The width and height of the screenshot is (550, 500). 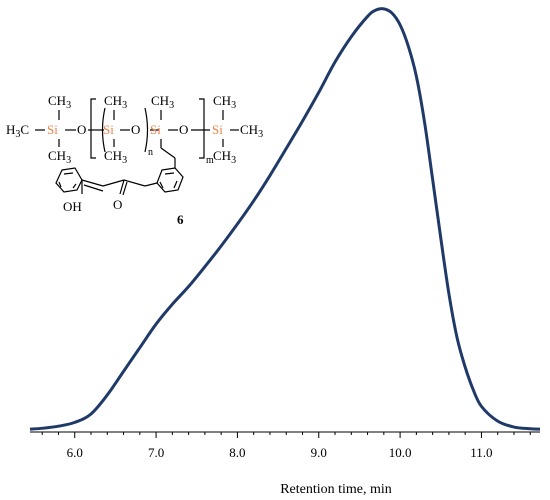 What do you see at coordinates (59, 102) in the screenshot?
I see `structure-top-ch3-left: CH3` at bounding box center [59, 102].